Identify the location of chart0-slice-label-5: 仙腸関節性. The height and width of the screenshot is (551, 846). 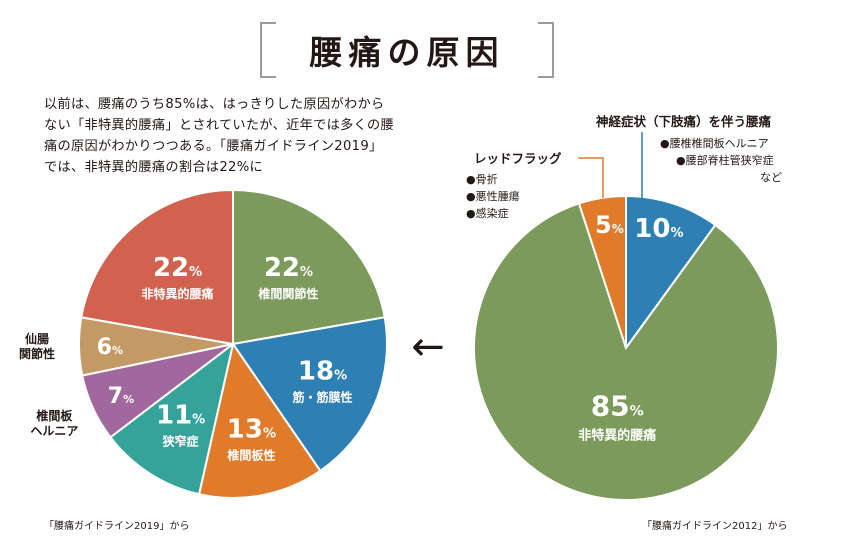
(37, 346).